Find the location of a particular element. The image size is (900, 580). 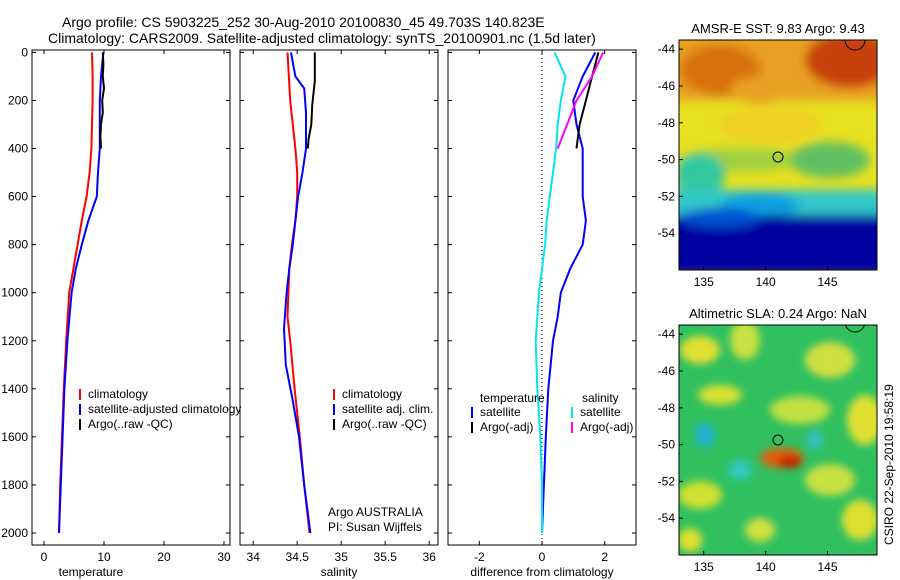

legend-temperature-title: temperature is located at coordinates (512, 398).